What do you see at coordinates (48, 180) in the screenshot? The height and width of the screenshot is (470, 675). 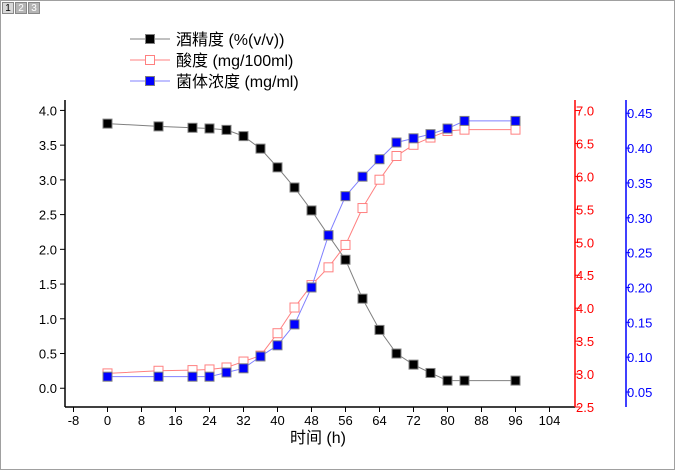 I see `left-y-tick-label: 3.0` at bounding box center [48, 180].